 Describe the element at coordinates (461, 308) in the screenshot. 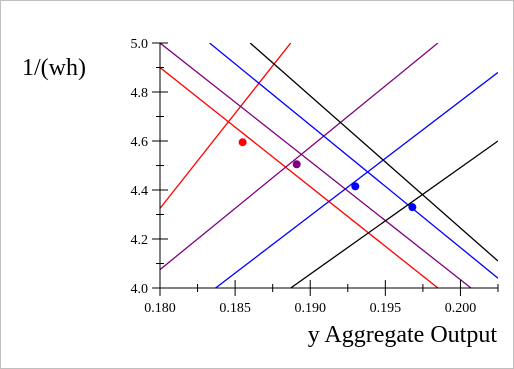

I see `x-tick-label-4: 0.200` at that location.